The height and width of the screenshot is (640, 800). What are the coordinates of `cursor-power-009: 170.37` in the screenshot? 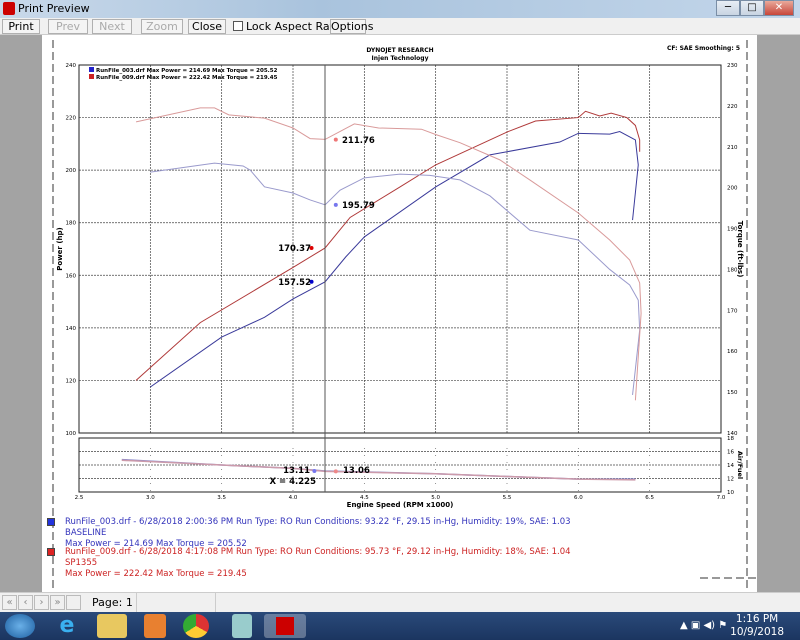 It's located at (294, 249).